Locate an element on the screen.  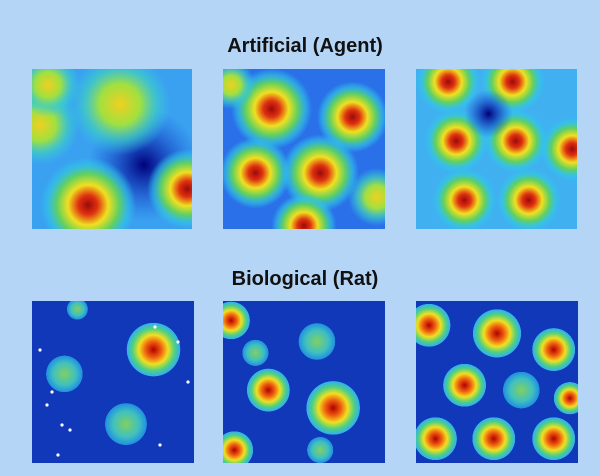
section-title: Biological (Rat) is located at coordinates (305, 279).